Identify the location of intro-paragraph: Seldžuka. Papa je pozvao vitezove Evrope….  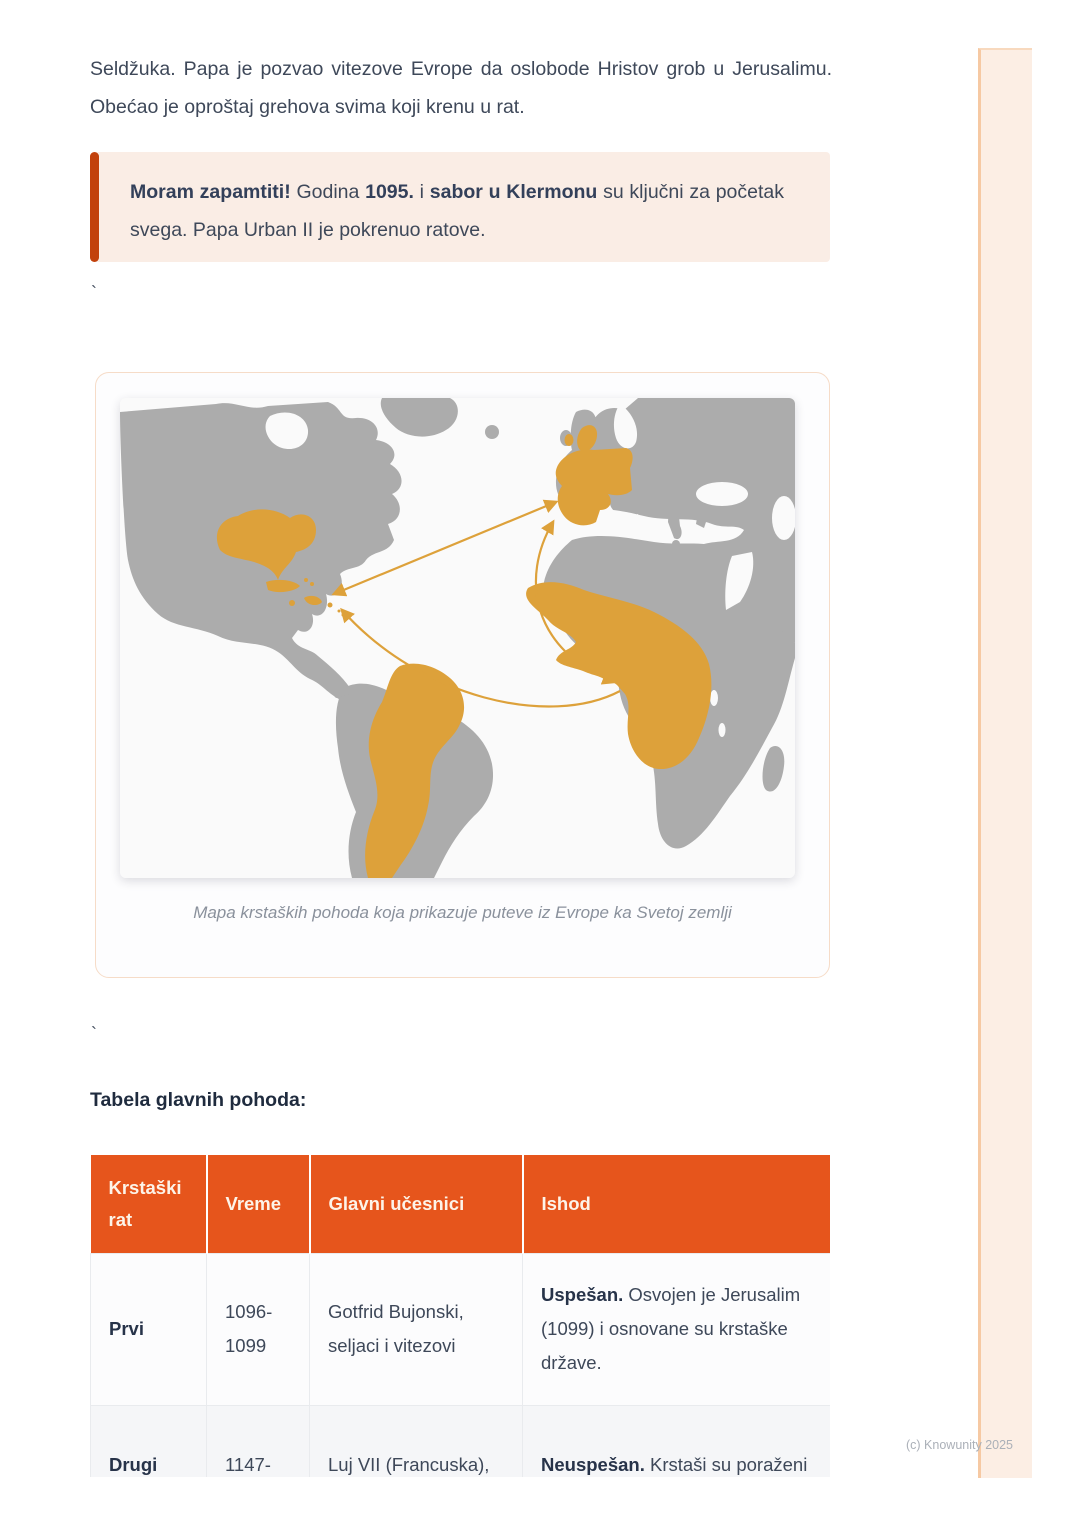
(461, 88).